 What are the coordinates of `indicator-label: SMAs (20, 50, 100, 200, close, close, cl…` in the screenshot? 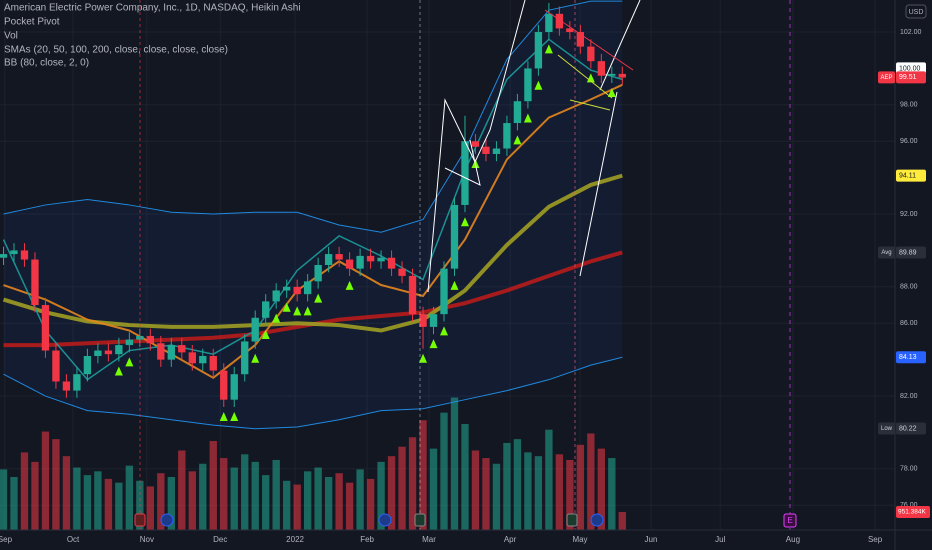 It's located at (116, 50).